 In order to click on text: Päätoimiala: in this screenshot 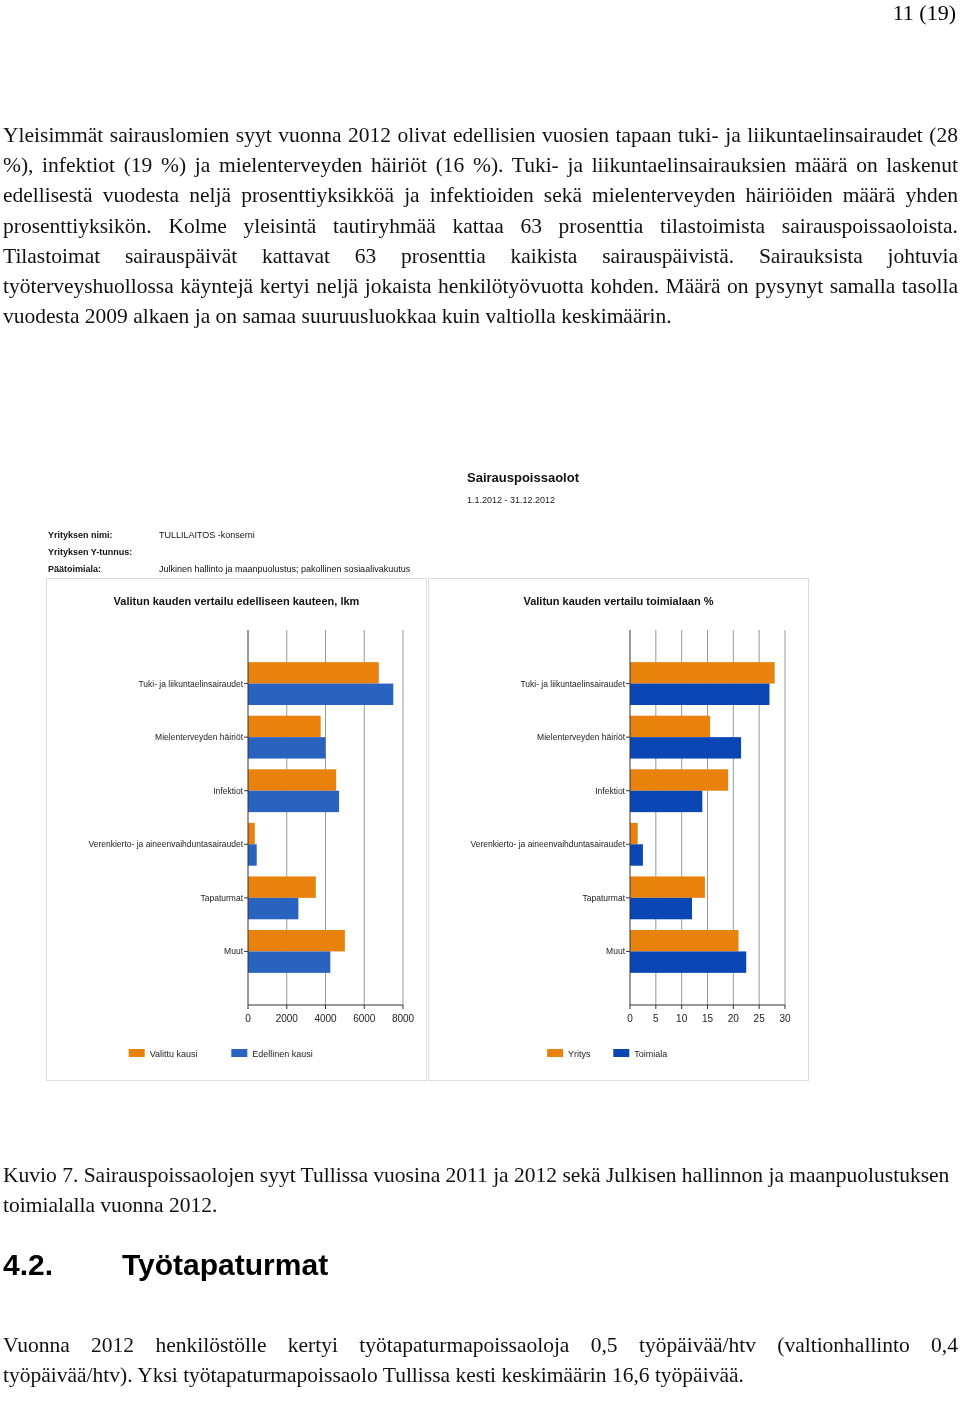, I will do `click(75, 569)`.